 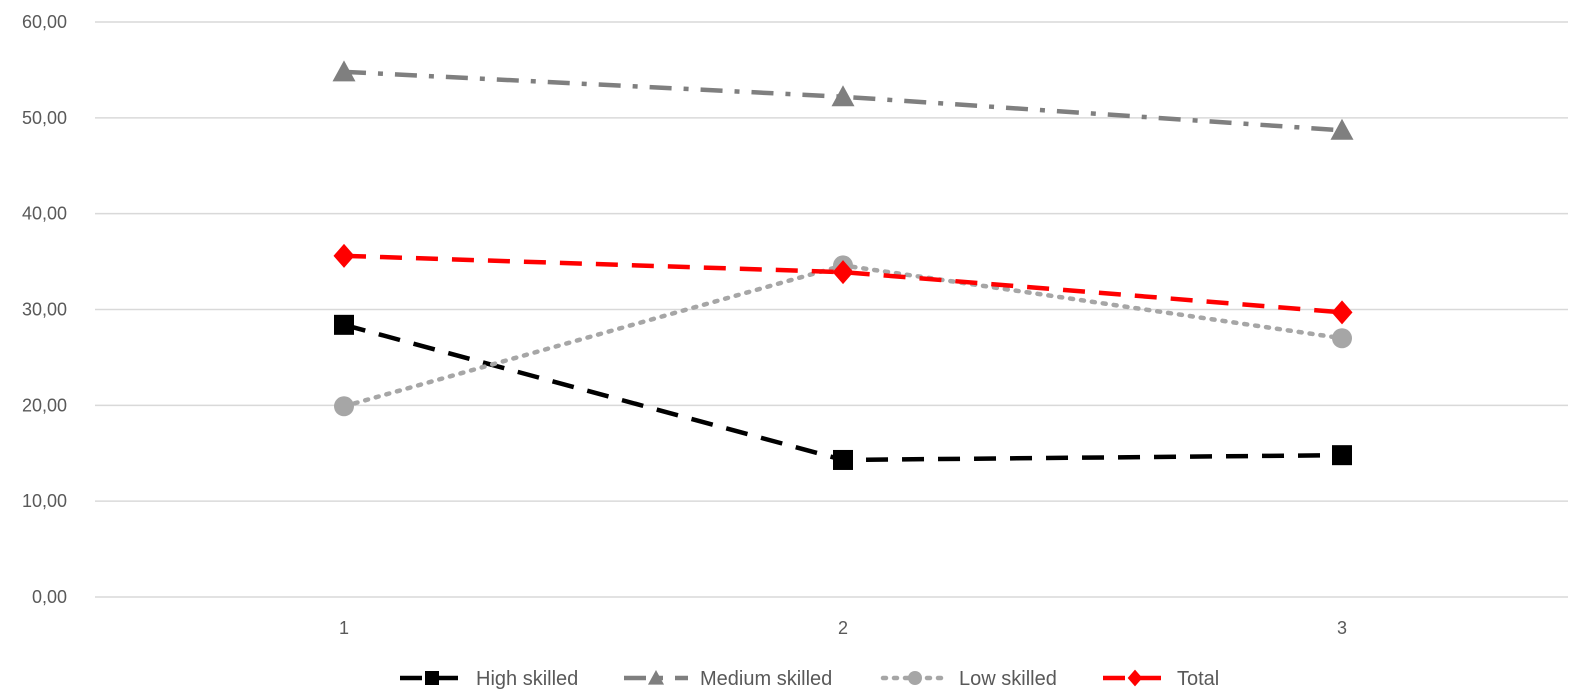 What do you see at coordinates (1198, 679) in the screenshot?
I see `legend-label: Total` at bounding box center [1198, 679].